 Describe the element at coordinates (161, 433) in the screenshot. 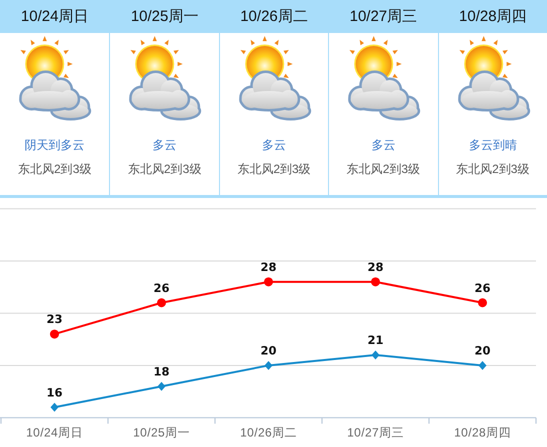

I see `x-tick-label: 10/25周一` at that location.